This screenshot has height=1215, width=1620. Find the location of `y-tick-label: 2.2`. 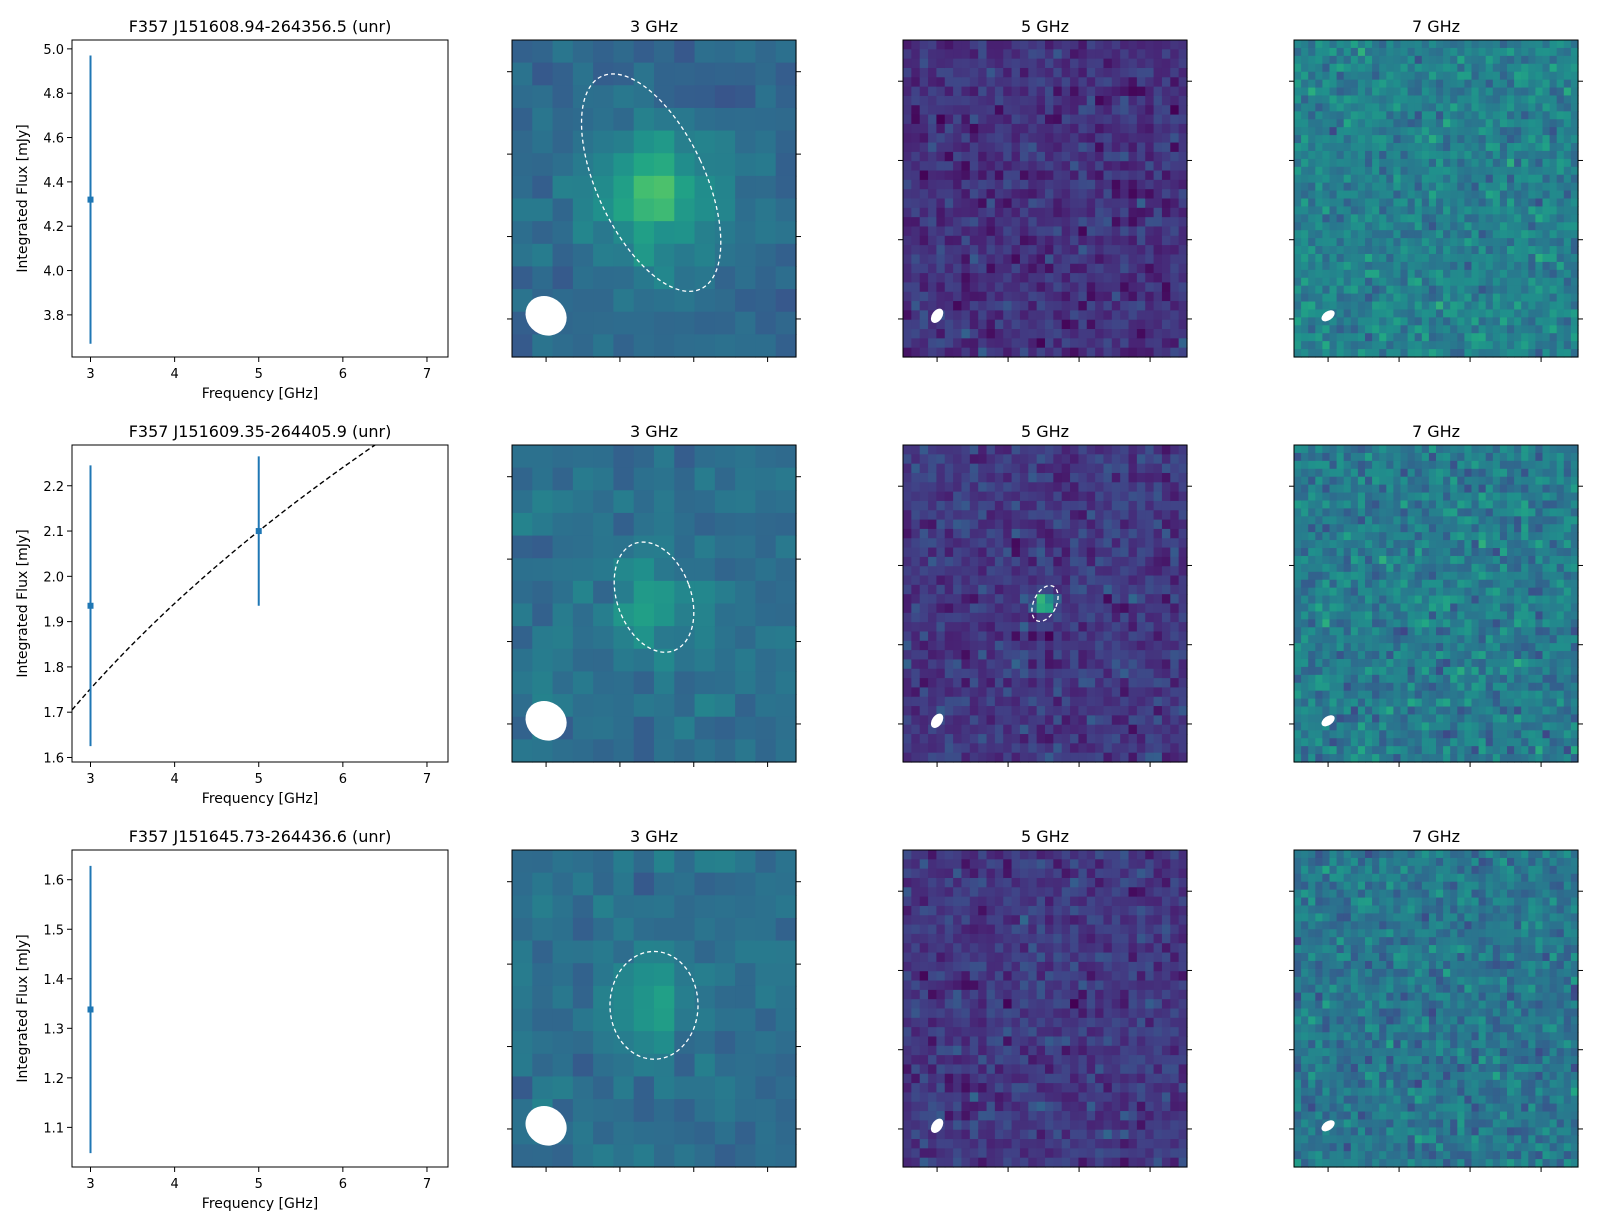

y-tick-label: 2.2 is located at coordinates (53, 487).